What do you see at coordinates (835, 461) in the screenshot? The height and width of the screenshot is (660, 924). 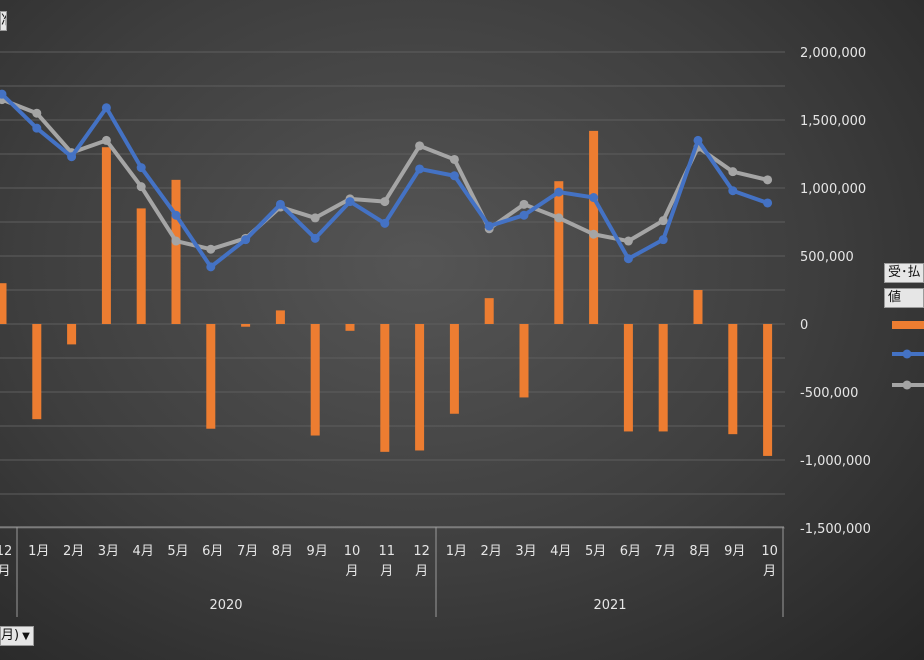 I see `y-tick-label: -1,000,000` at bounding box center [835, 461].